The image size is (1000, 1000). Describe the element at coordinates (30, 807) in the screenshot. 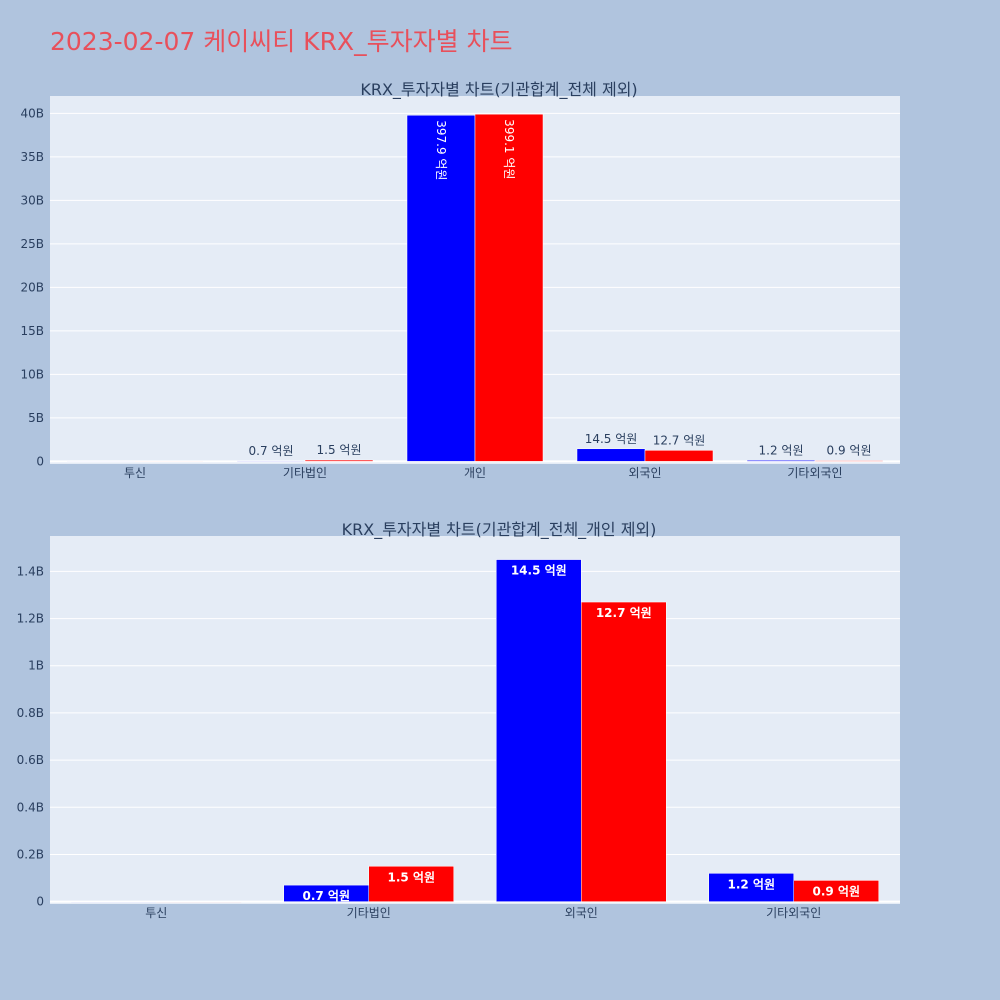

I see `y-tick-label: 0.4B` at that location.